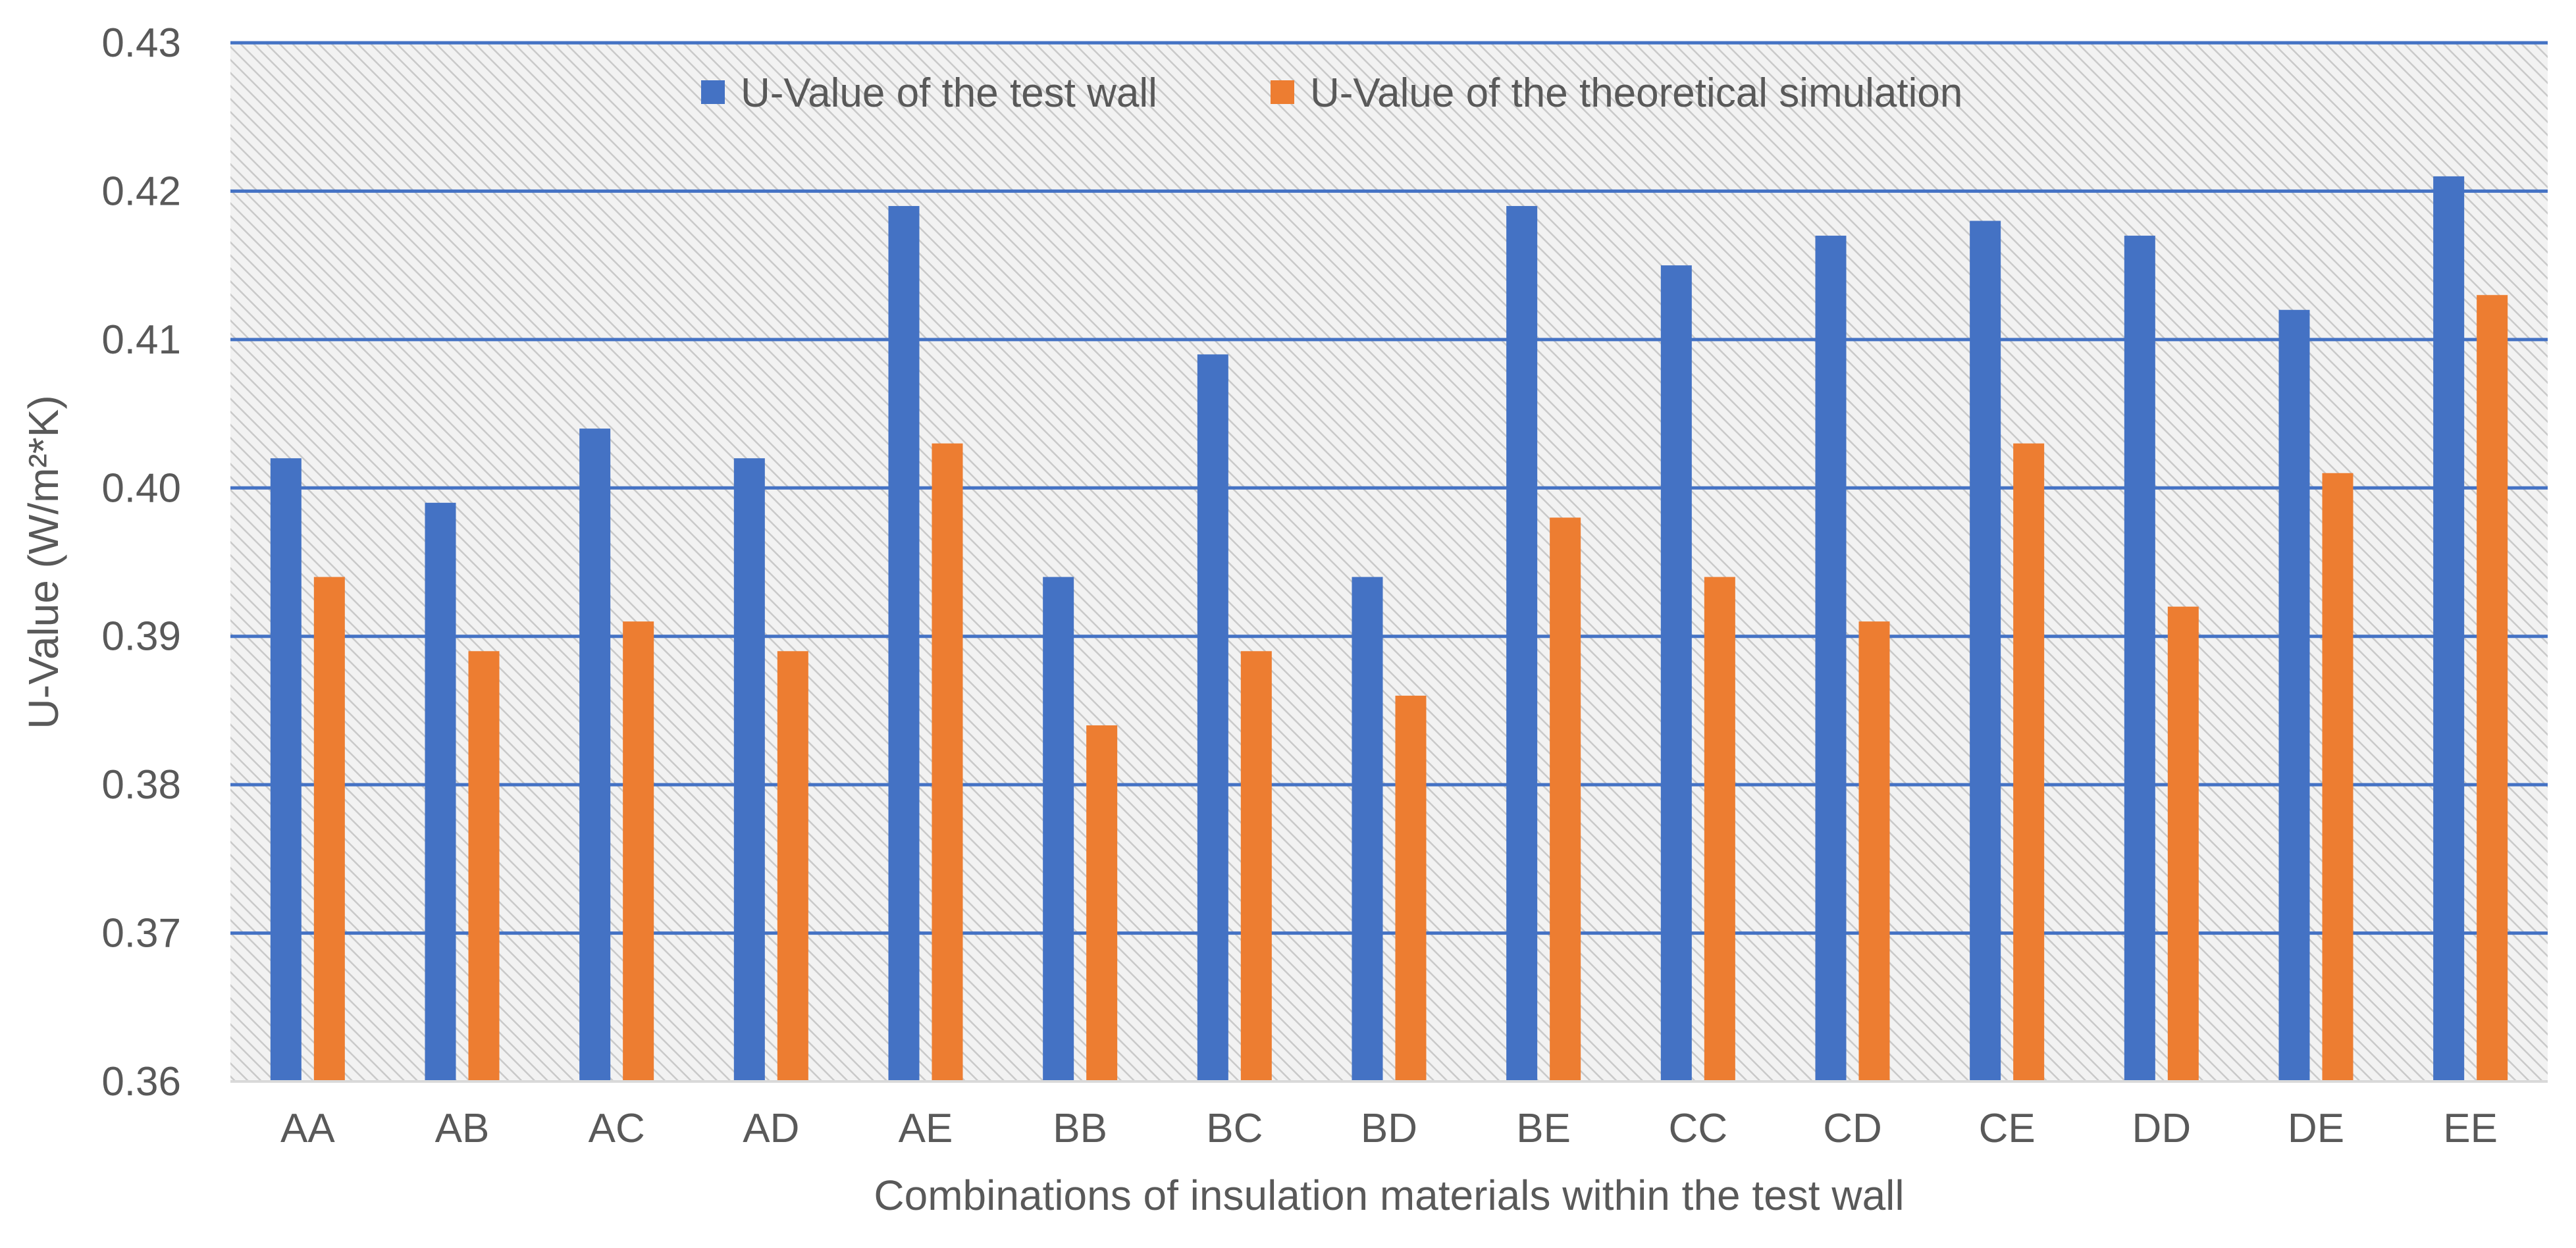 Image resolution: width=2576 pixels, height=1248 pixels. Describe the element at coordinates (2470, 1128) in the screenshot. I see `x-tick-label: EE` at that location.